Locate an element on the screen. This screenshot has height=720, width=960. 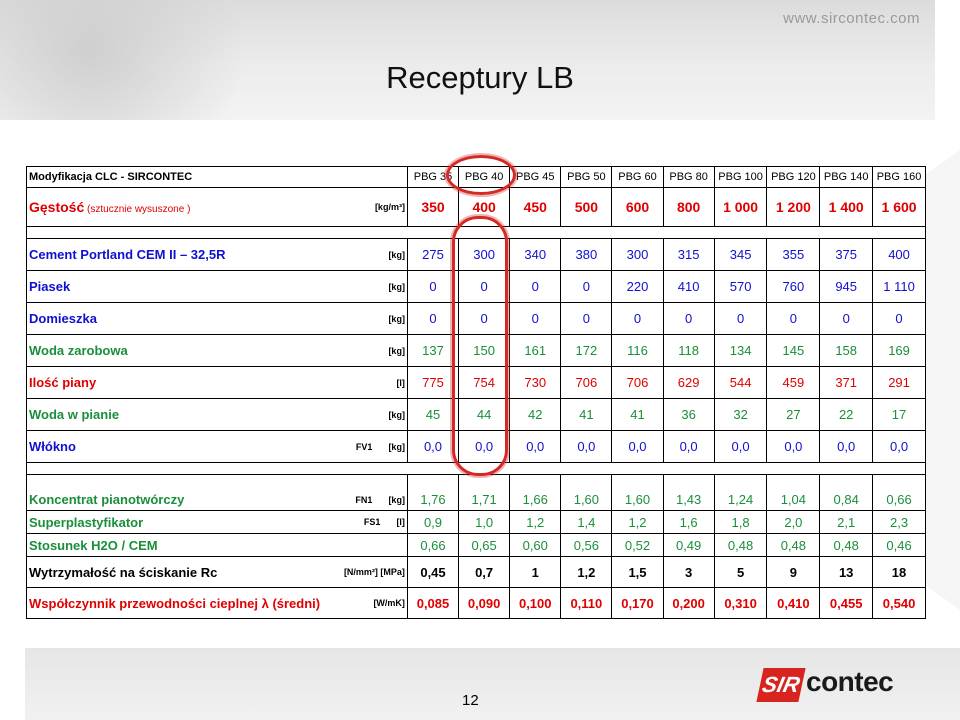
row-label: Cement Portland CEM II – 32,5R is located at coordinates (127, 254).